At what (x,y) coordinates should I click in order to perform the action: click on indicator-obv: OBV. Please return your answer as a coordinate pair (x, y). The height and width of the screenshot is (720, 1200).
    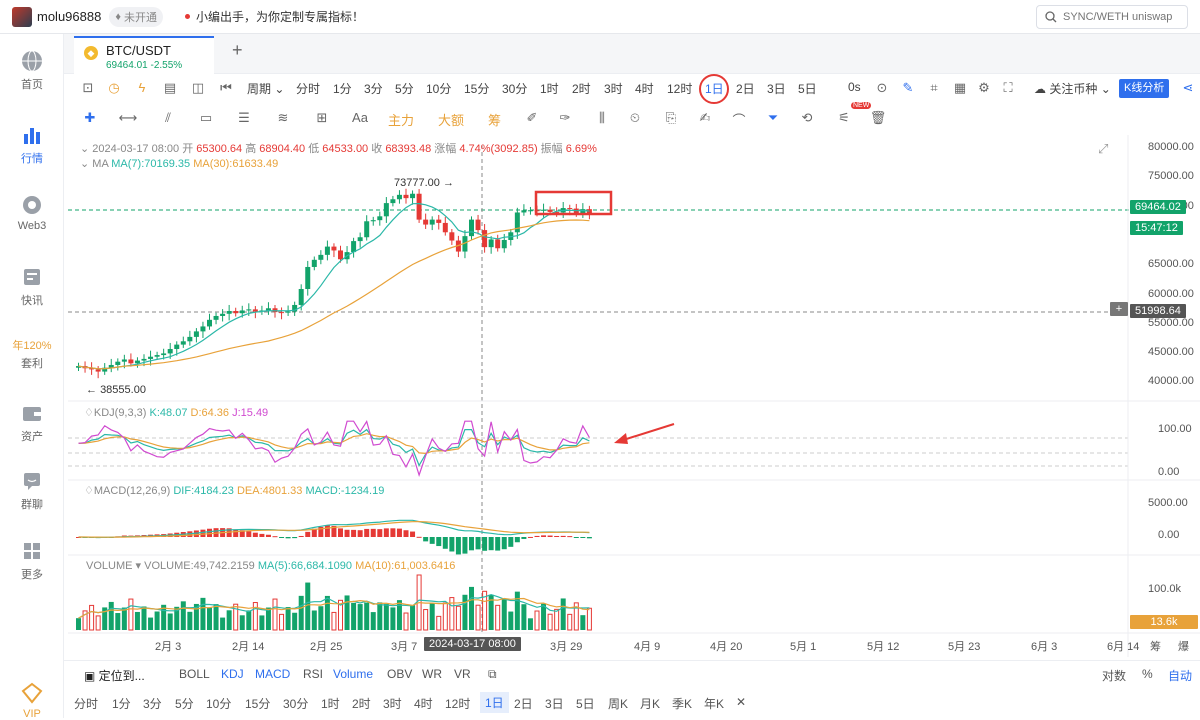
    Looking at the image, I should click on (400, 674).